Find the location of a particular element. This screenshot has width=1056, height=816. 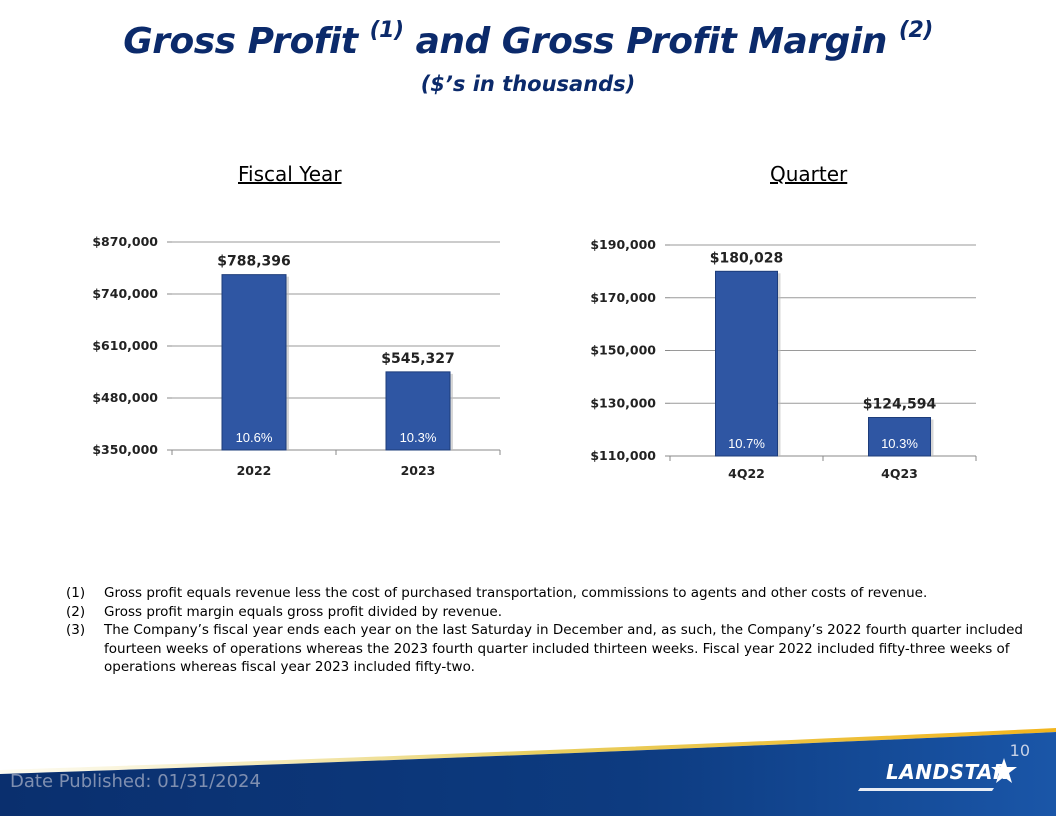

y-tick-label: $130,000 is located at coordinates (623, 402).